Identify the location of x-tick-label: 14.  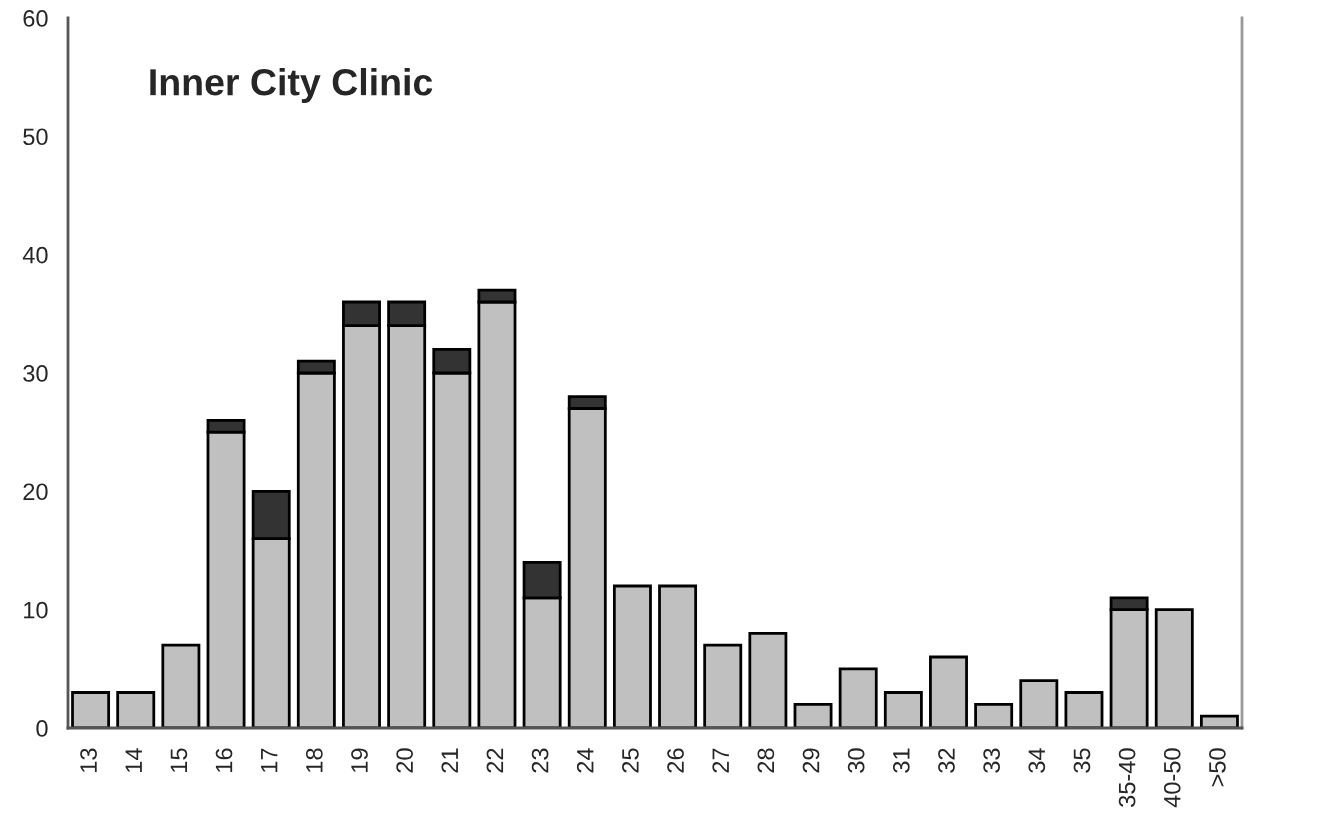
(133, 760).